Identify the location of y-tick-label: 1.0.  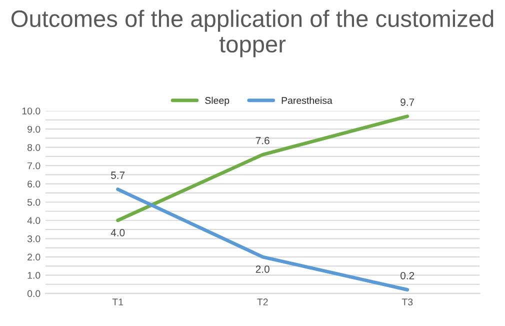
(34, 275).